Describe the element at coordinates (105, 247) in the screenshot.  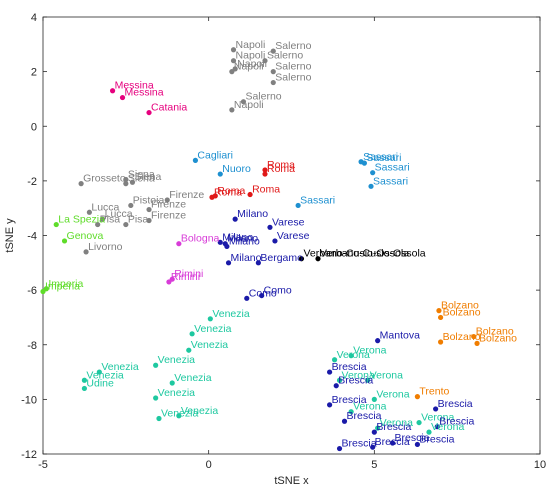
I see `data-point-label: Livorno` at that location.